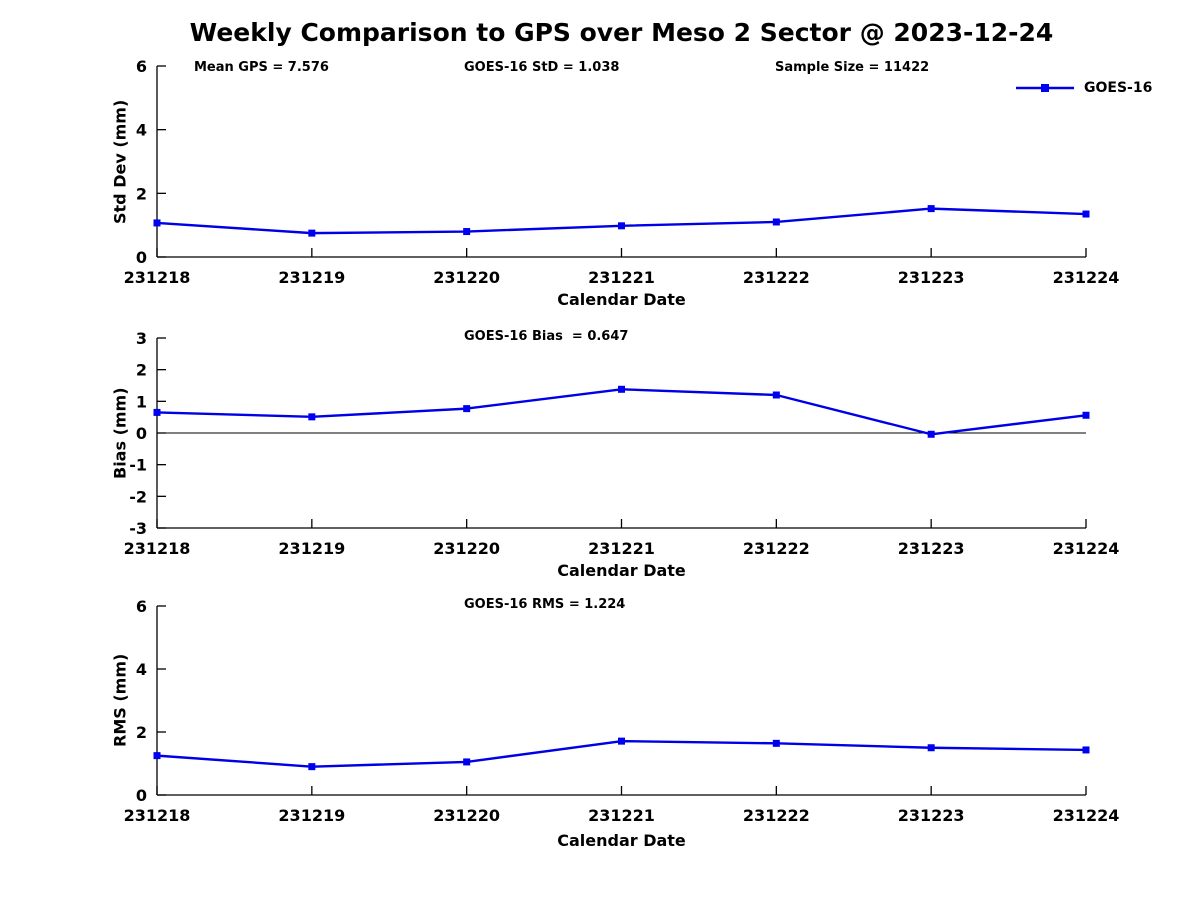  I want to click on annotation-goes16-bias: GOES-16 Bias = 0.647, so click(546, 336).